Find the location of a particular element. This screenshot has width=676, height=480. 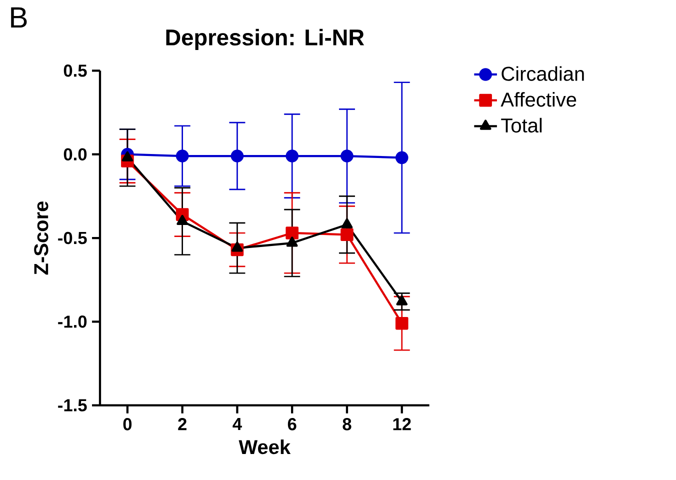

x-tick-label: 12 is located at coordinates (402, 424).